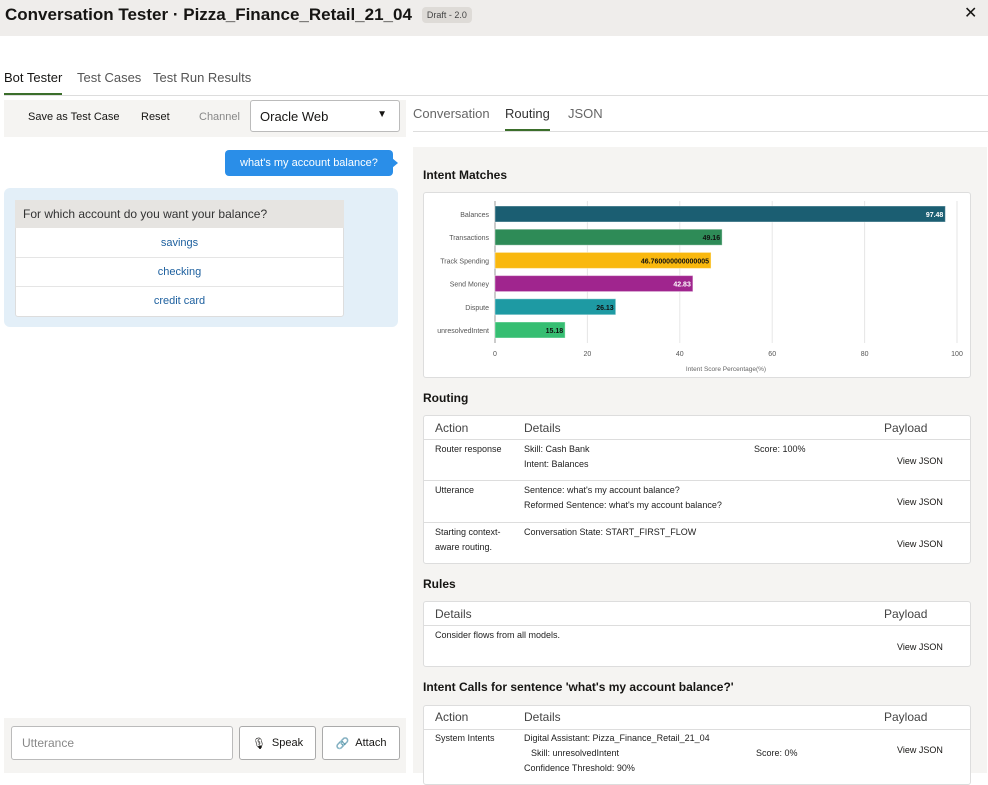  Describe the element at coordinates (602, 490) in the screenshot. I see `routing-detail: Sentence: what's my account balance?` at that location.